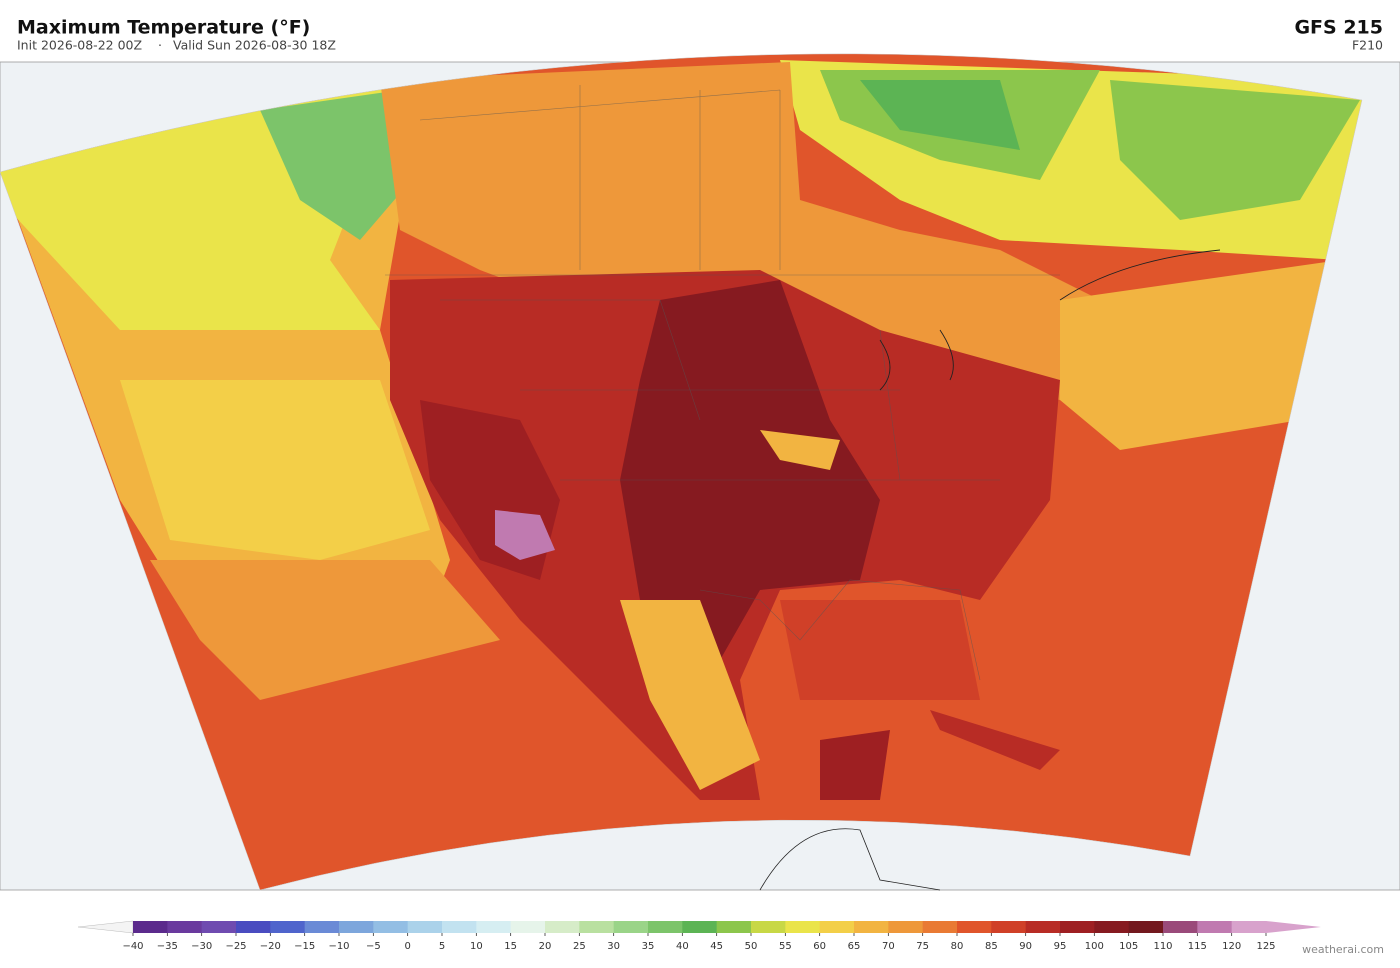 The image size is (1400, 968). Describe the element at coordinates (163, 28) in the screenshot. I see `title: Maximum Temperature (°F)` at that location.